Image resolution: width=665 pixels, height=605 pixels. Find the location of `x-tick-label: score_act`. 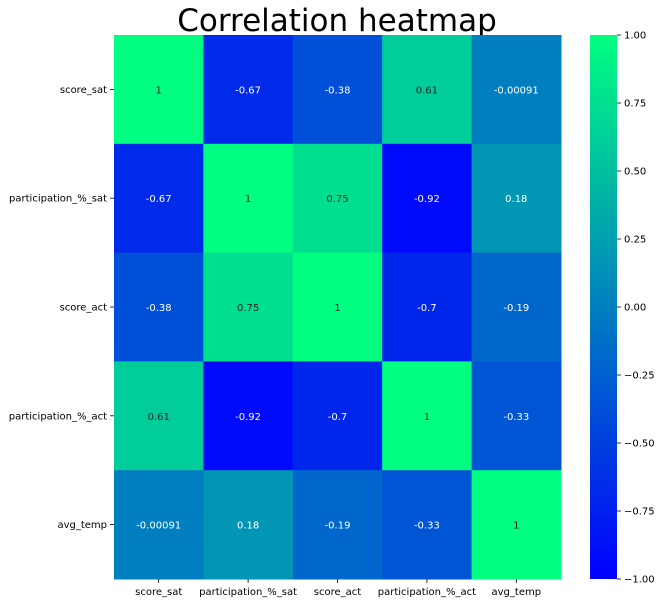

x-tick-label: score_act is located at coordinates (337, 592).